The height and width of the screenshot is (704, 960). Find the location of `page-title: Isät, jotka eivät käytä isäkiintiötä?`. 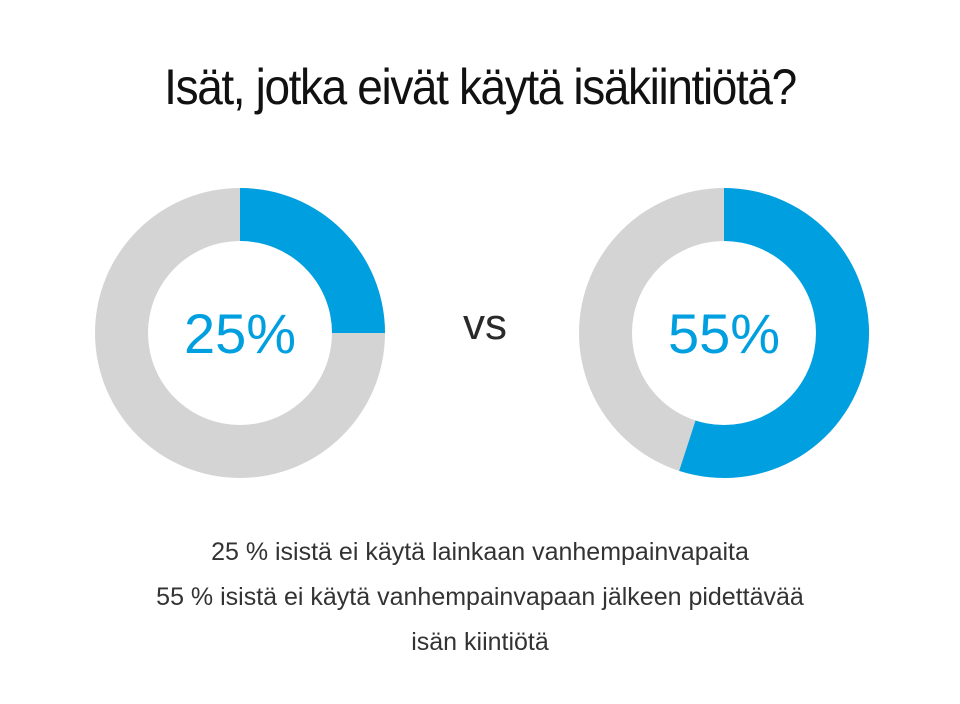

page-title: Isät, jotka eivät käytä isäkiintiötä? is located at coordinates (480, 87).